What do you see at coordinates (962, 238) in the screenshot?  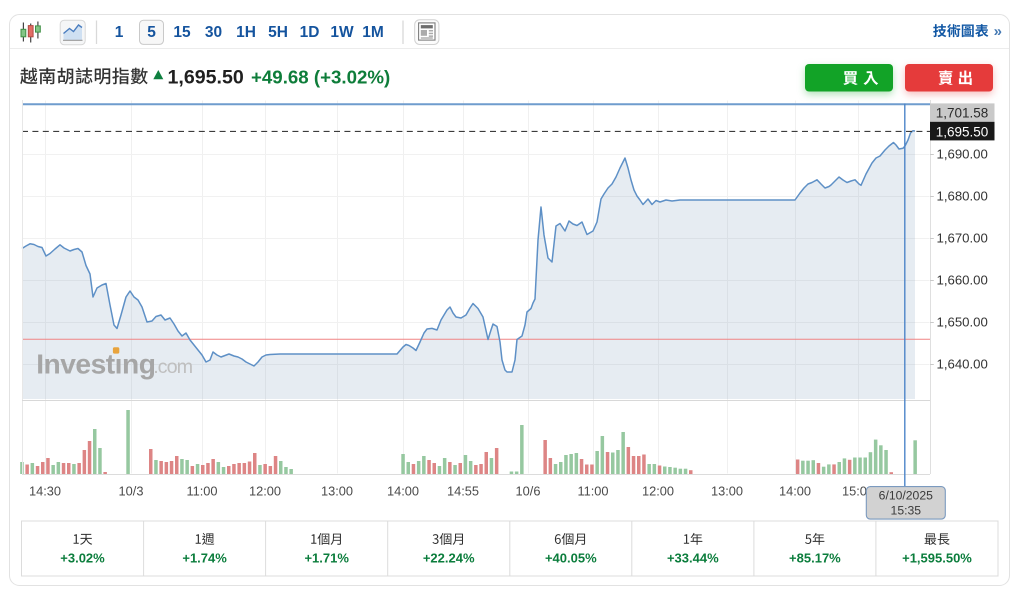 I see `svg-text: 1,670.00` at bounding box center [962, 238].